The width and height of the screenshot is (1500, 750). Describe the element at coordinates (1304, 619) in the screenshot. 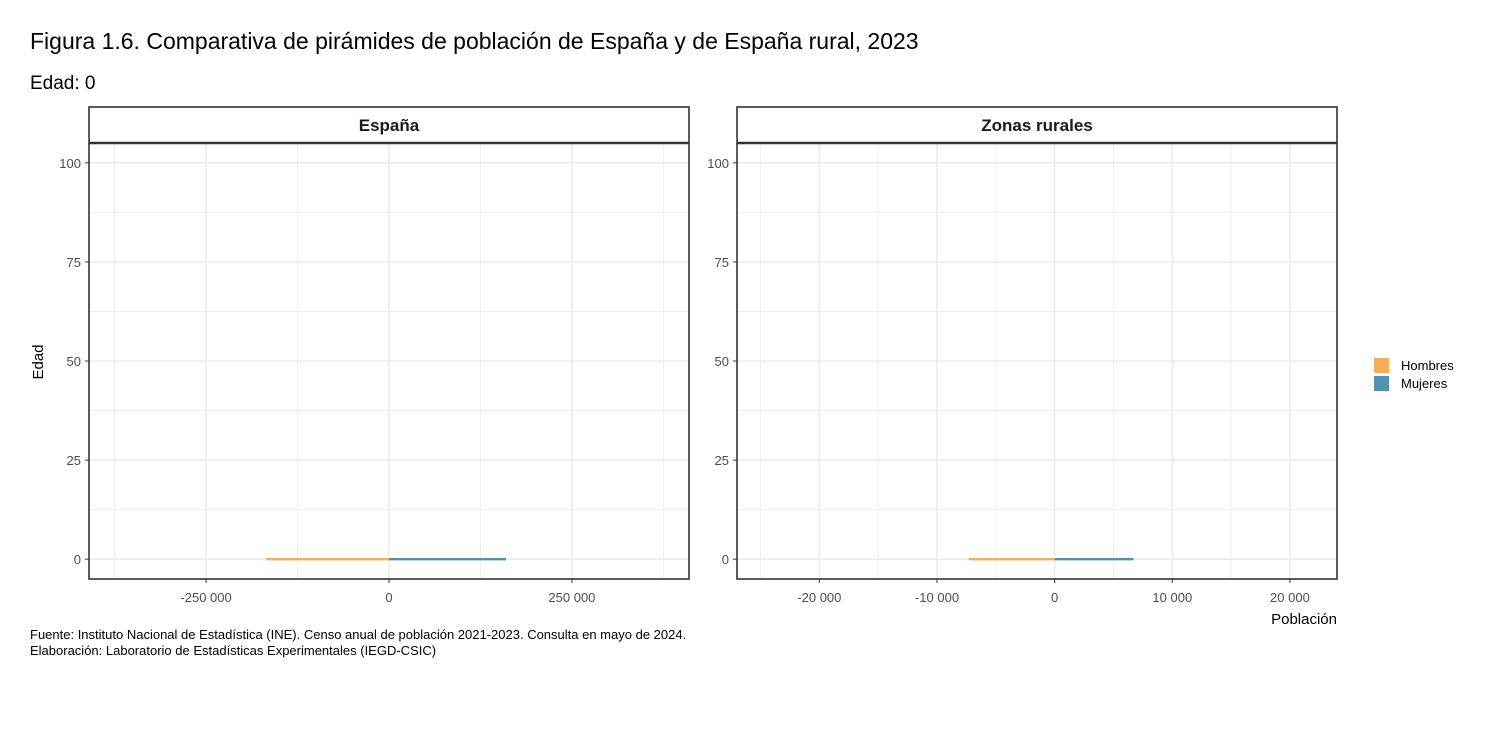

I see `x-axis-title: Población` at that location.